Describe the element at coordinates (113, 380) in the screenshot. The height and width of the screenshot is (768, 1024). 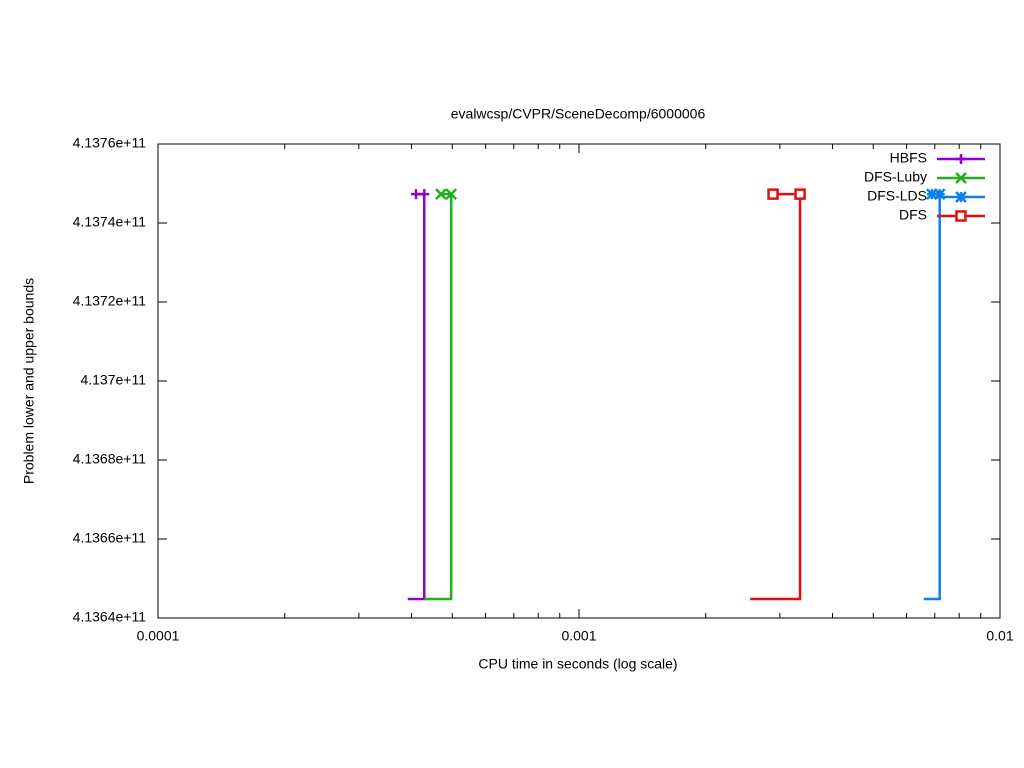
I see `y-tick-label: 4.137e+11` at that location.